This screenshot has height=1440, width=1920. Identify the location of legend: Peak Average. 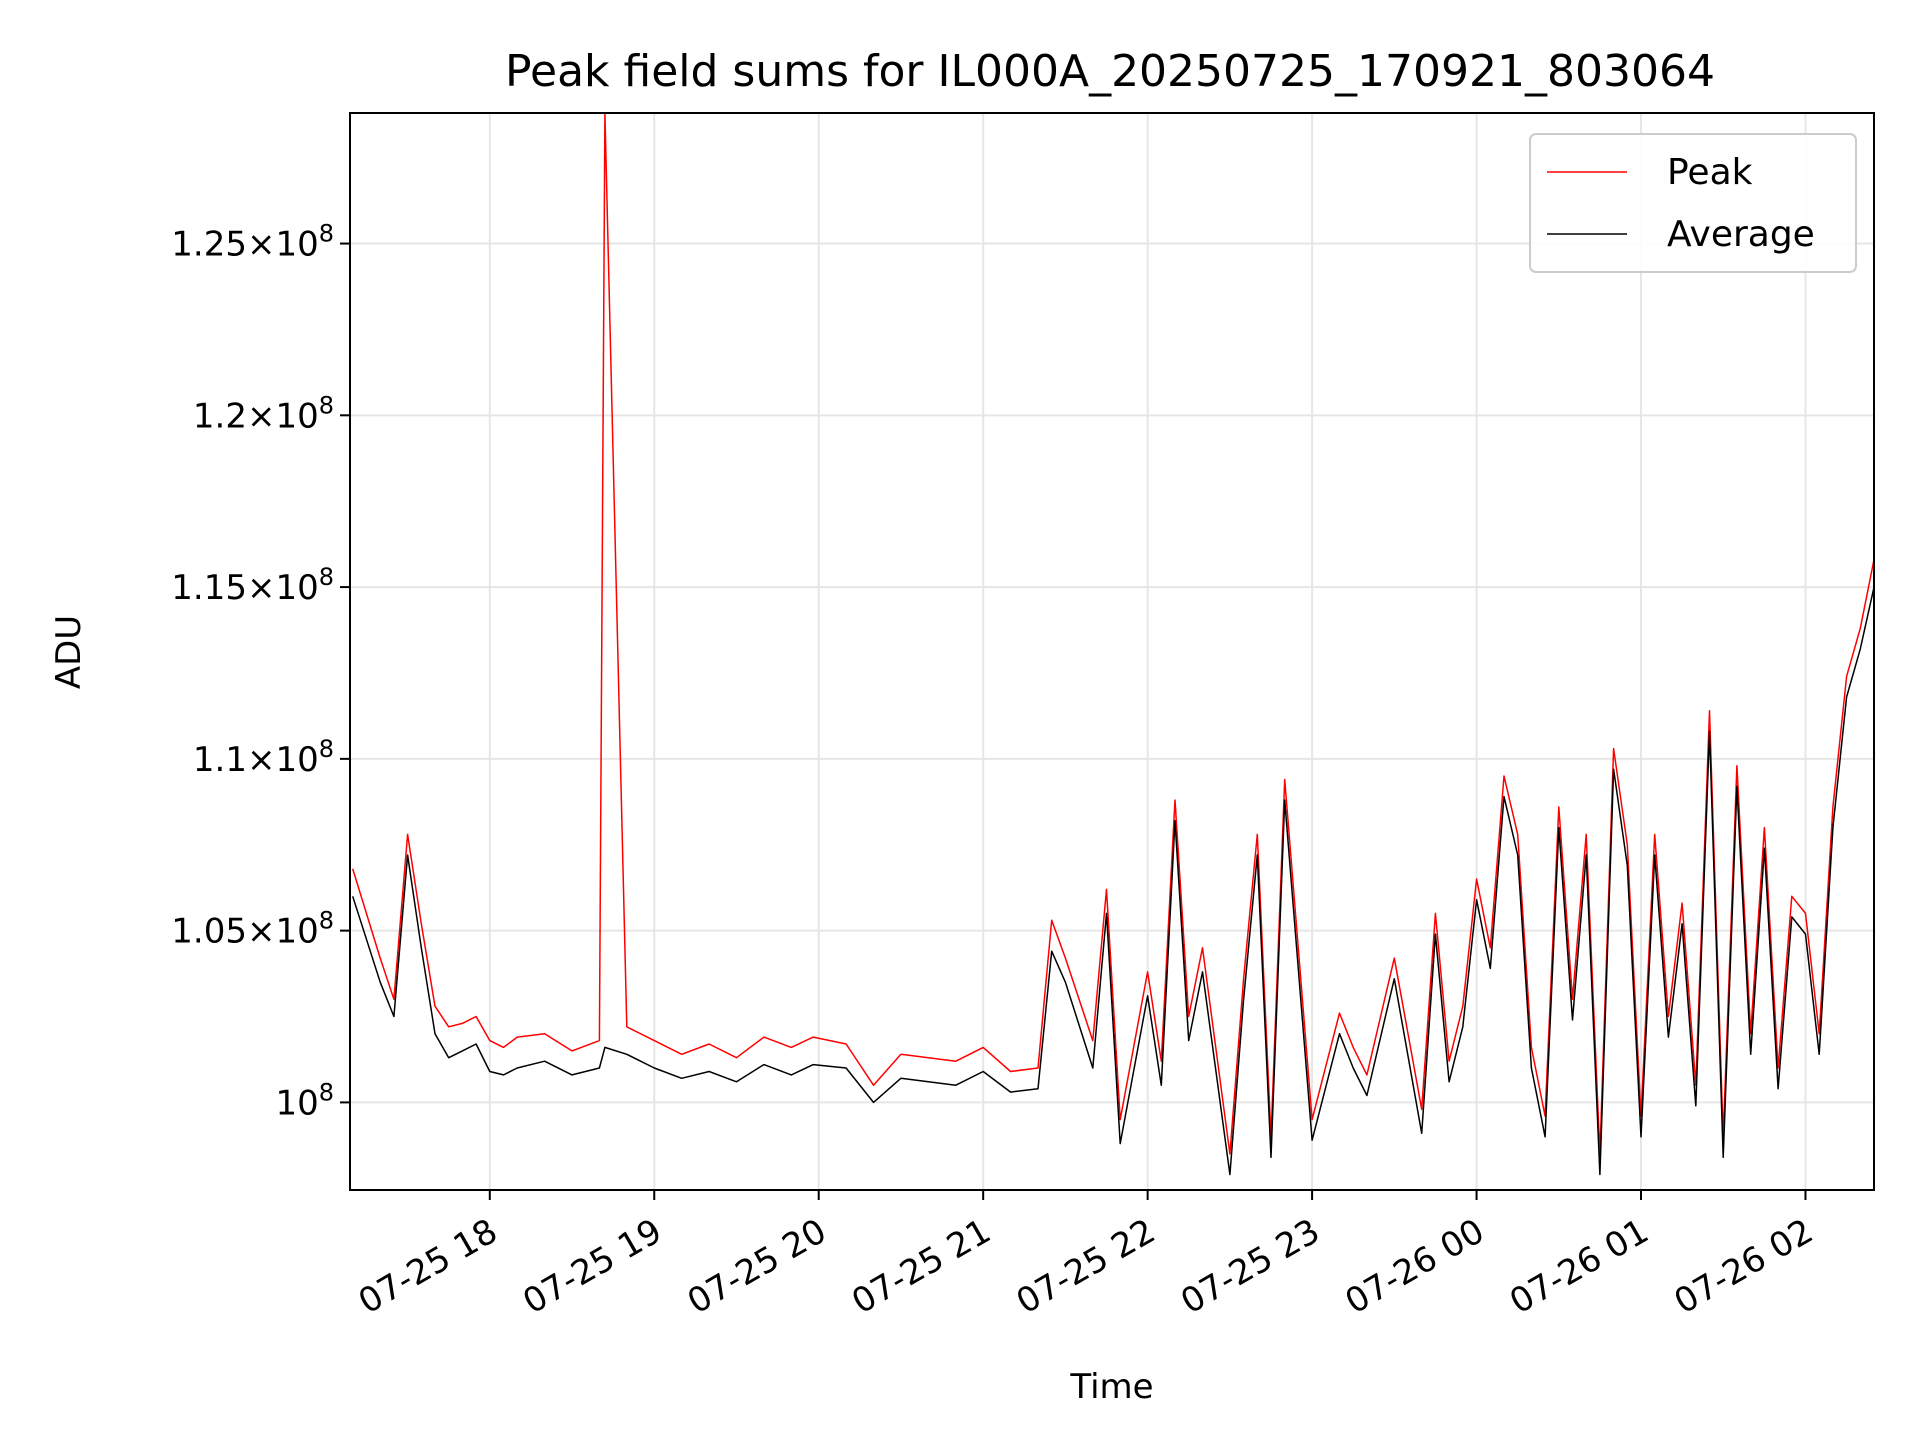
(1693, 203).